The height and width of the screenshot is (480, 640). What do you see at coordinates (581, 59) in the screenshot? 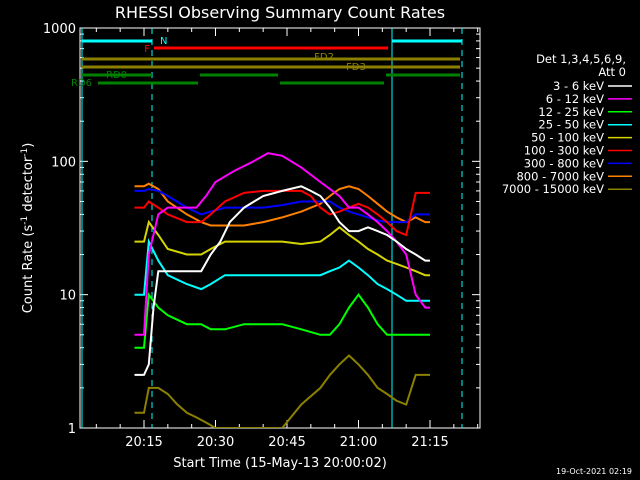
I see `legend-header-line-1: Det 1,3,4,5,6,9,` at bounding box center [581, 59].